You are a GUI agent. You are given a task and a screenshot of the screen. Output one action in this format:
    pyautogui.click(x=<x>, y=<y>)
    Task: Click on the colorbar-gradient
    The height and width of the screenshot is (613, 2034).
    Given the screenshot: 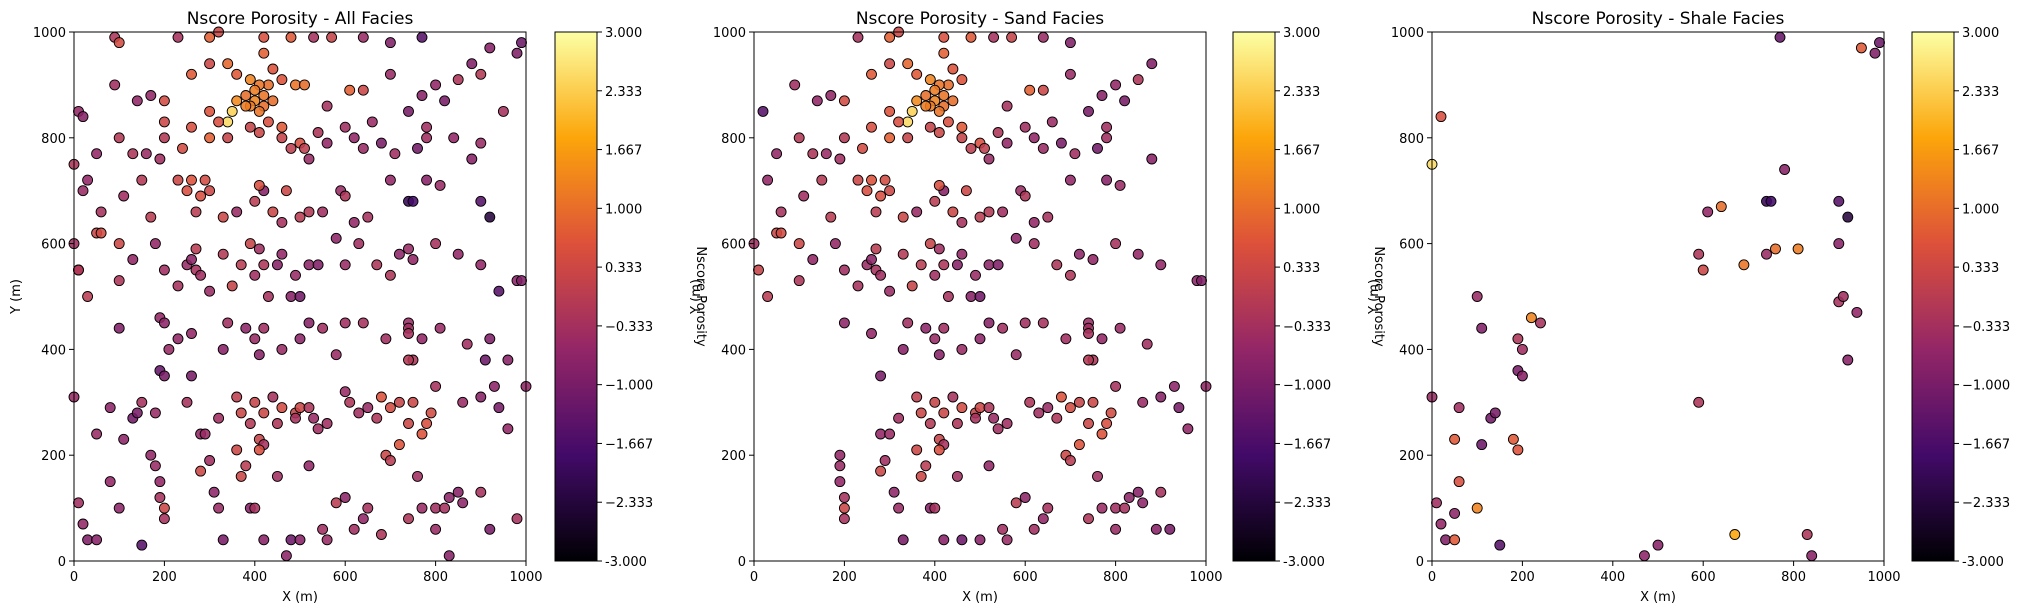 What is the action you would take?
    pyautogui.click(x=1933, y=296)
    